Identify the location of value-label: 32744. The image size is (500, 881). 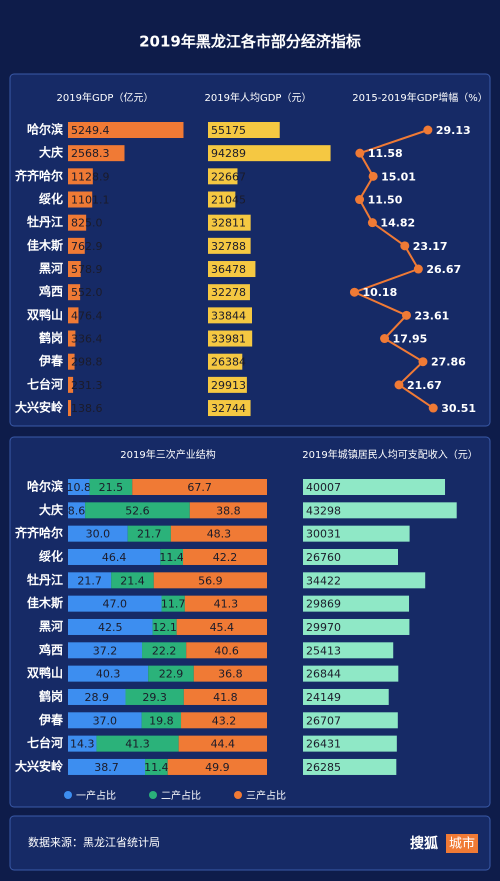
(228, 408).